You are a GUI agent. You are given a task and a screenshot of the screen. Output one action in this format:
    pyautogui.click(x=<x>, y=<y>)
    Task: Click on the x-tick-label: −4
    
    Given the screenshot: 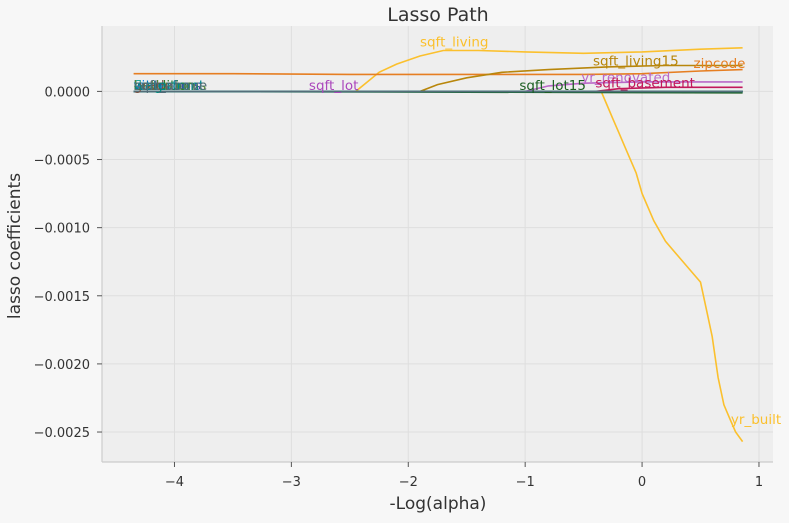 What is the action you would take?
    pyautogui.click(x=174, y=482)
    